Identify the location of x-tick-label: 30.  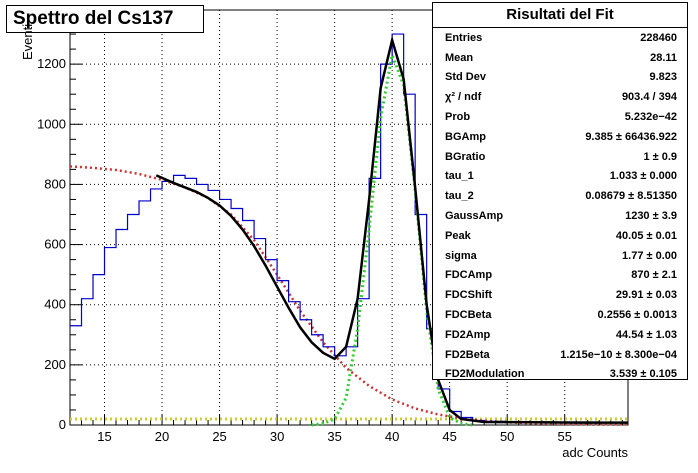
(277, 436).